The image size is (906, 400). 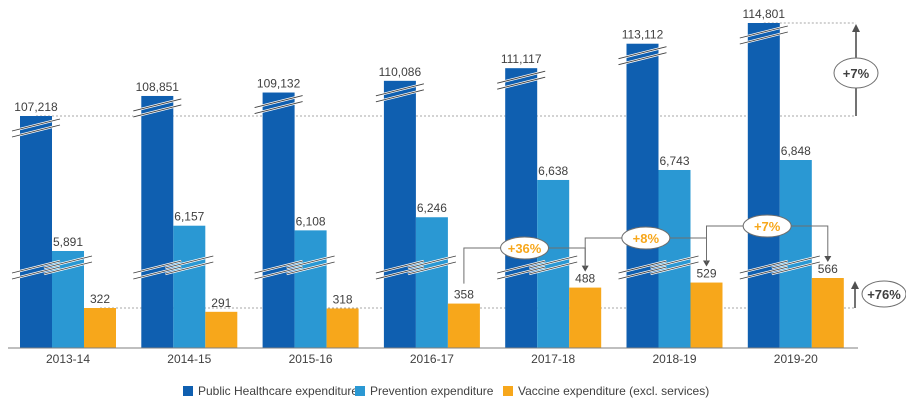 What do you see at coordinates (674, 359) in the screenshot?
I see `x-tick-label-5: 2018-19` at bounding box center [674, 359].